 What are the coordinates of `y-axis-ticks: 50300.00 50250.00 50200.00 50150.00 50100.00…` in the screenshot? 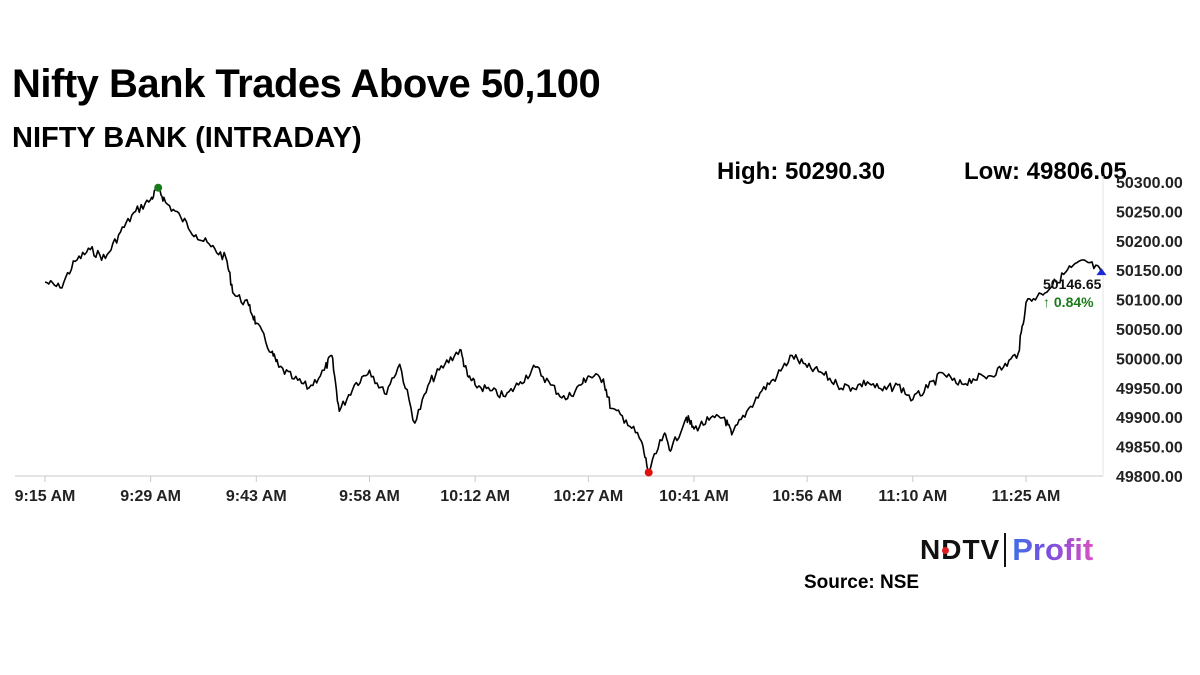 It's located at (1149, 330).